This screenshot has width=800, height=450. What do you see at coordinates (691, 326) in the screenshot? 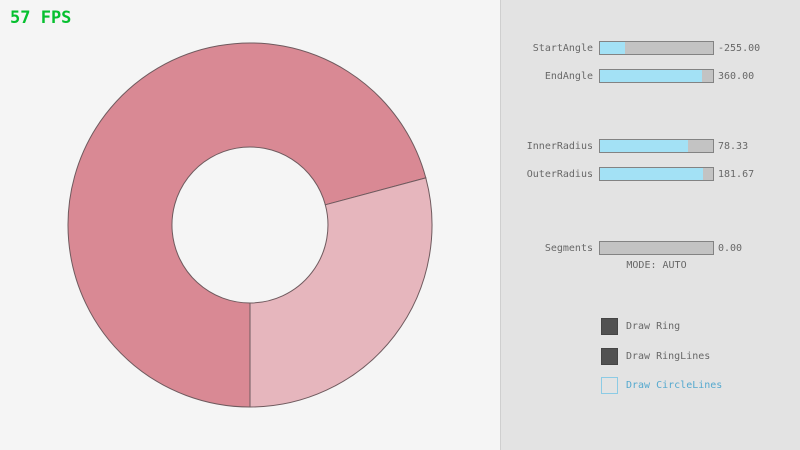
I see `checkbox-draw-ring: Draw Ring` at bounding box center [691, 326].